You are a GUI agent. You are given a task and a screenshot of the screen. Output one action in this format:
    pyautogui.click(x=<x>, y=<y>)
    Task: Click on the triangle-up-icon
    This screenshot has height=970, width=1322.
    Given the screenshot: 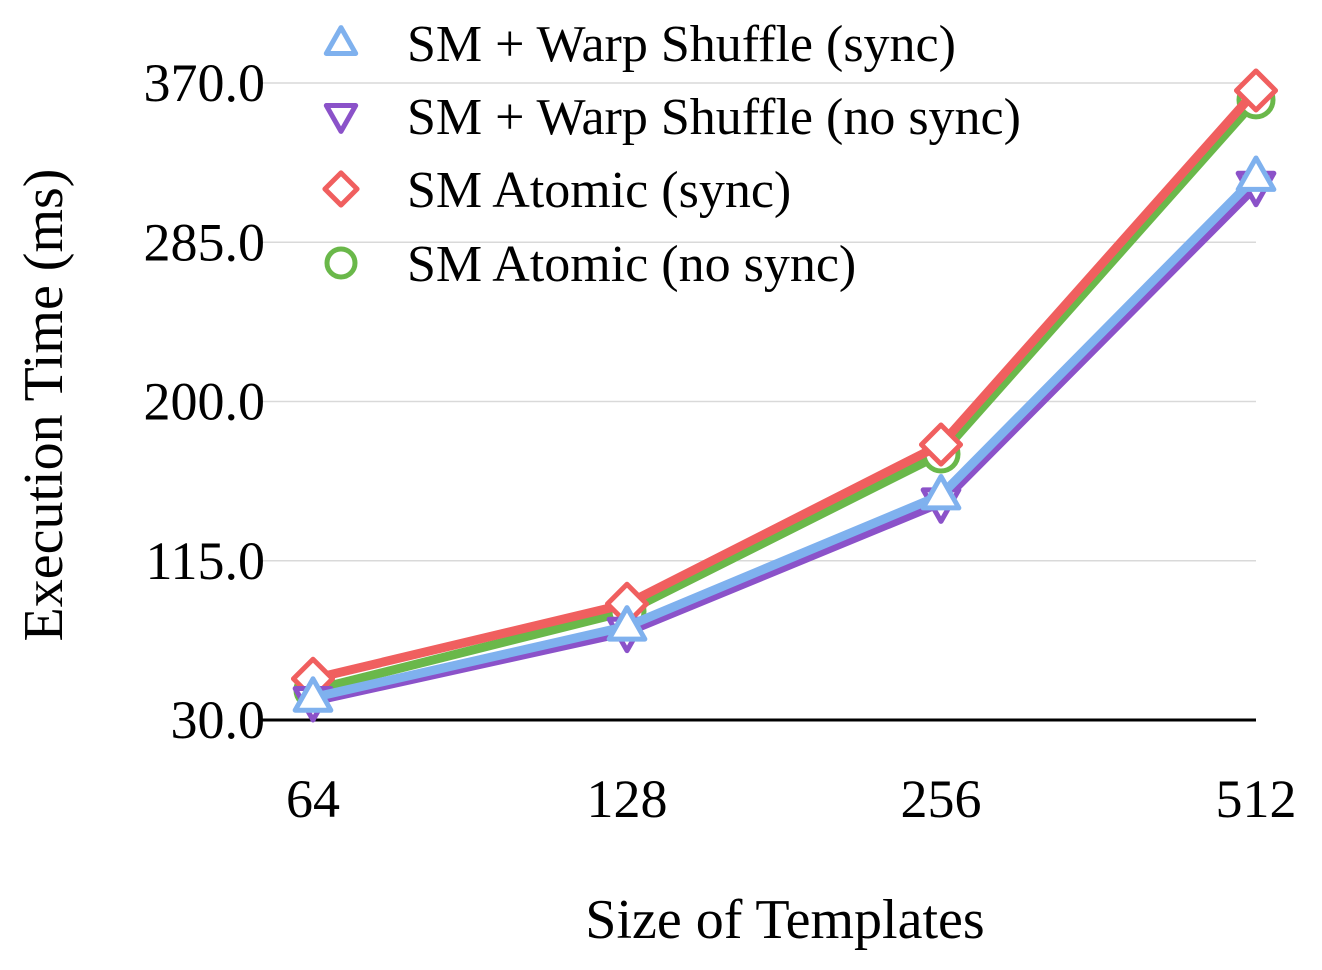 What is the action you would take?
    pyautogui.click(x=341, y=40)
    